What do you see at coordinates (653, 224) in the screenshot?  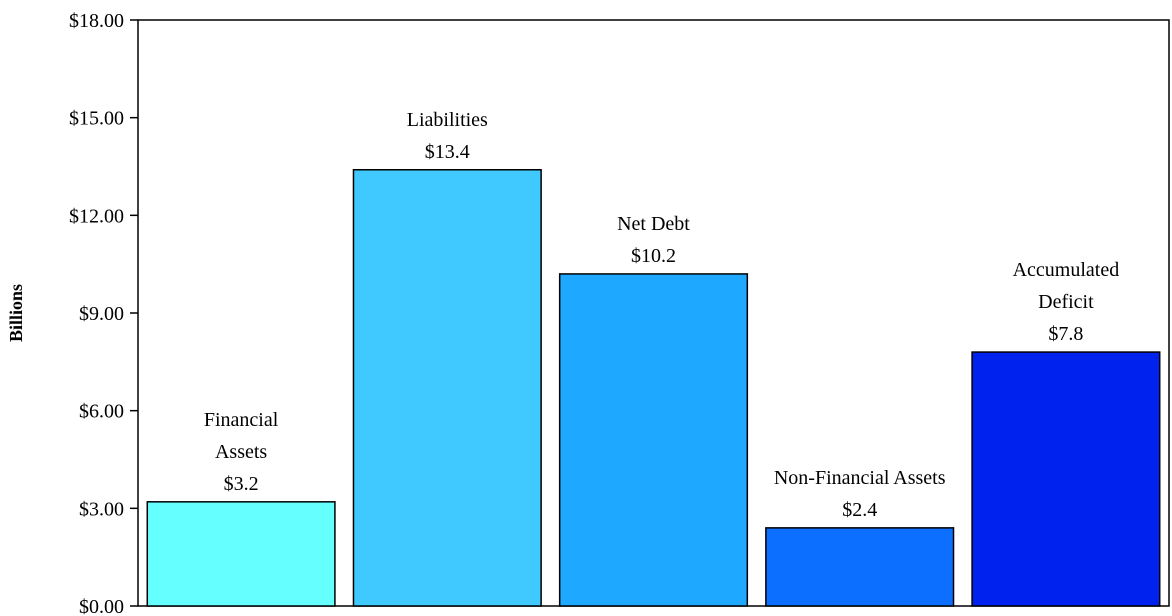 I see `bar-category-label: Net Debt` at bounding box center [653, 224].